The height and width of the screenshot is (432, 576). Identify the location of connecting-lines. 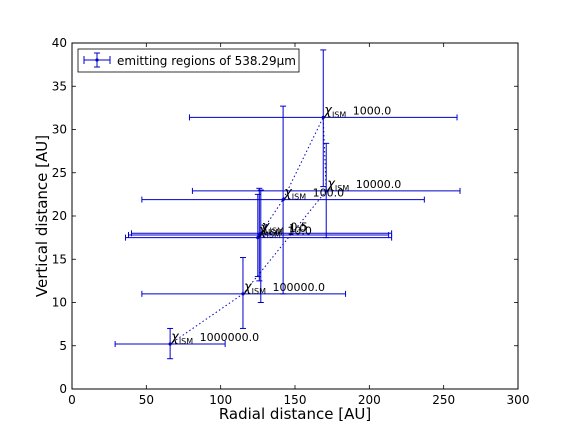
(248, 231).